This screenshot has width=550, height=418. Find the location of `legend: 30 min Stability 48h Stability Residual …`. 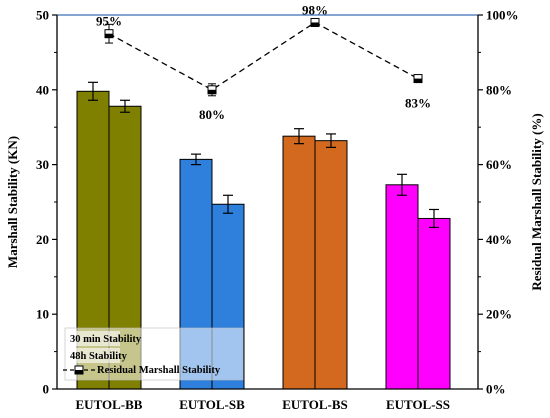

legend: 30 min Stability 48h Stability Residual … is located at coordinates (153, 354).